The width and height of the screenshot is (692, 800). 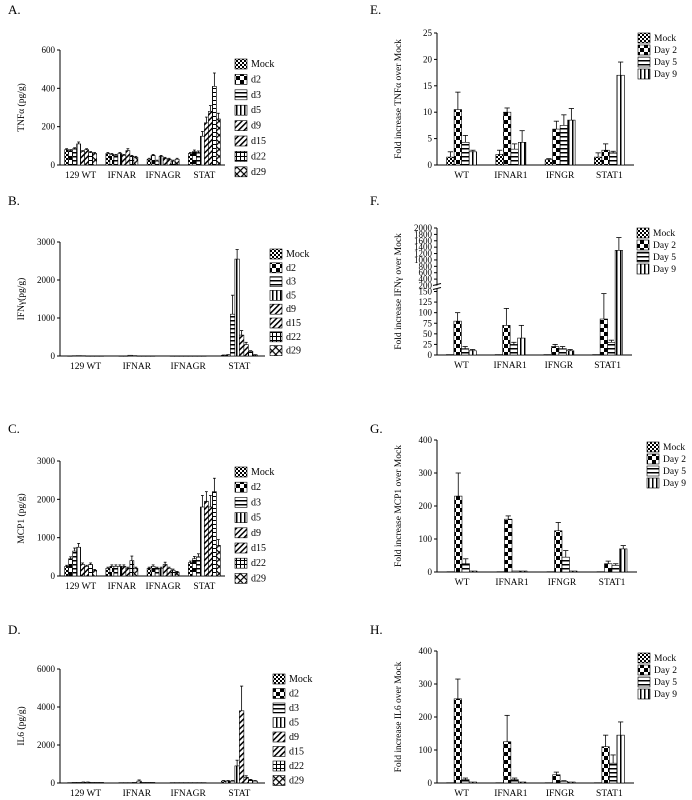 I want to click on y-tick-label: 200, so click(x=426, y=506).